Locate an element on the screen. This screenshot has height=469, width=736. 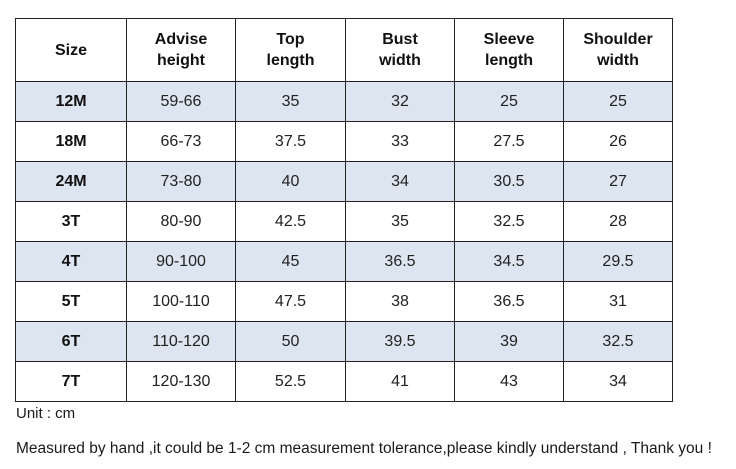
bust-width-cell: 35 is located at coordinates (400, 221).